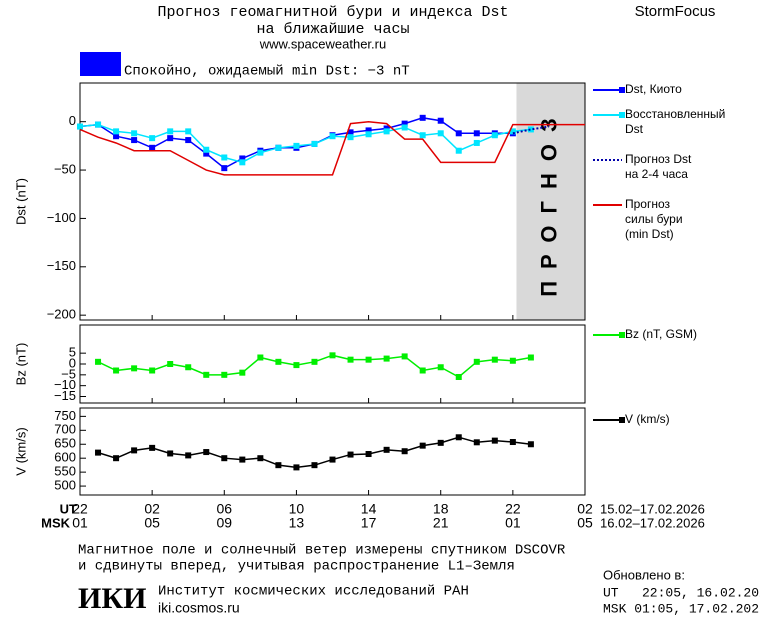 Image resolution: width=760 pixels, height=620 pixels. Describe the element at coordinates (369, 509) in the screenshot. I see `x-tick-label: 14` at that location.